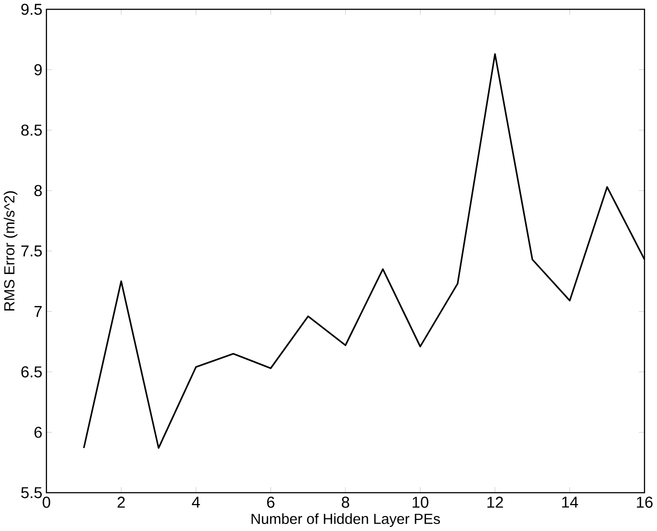 This screenshot has height=531, width=657. I want to click on x-tick-label: 2, so click(121, 502).